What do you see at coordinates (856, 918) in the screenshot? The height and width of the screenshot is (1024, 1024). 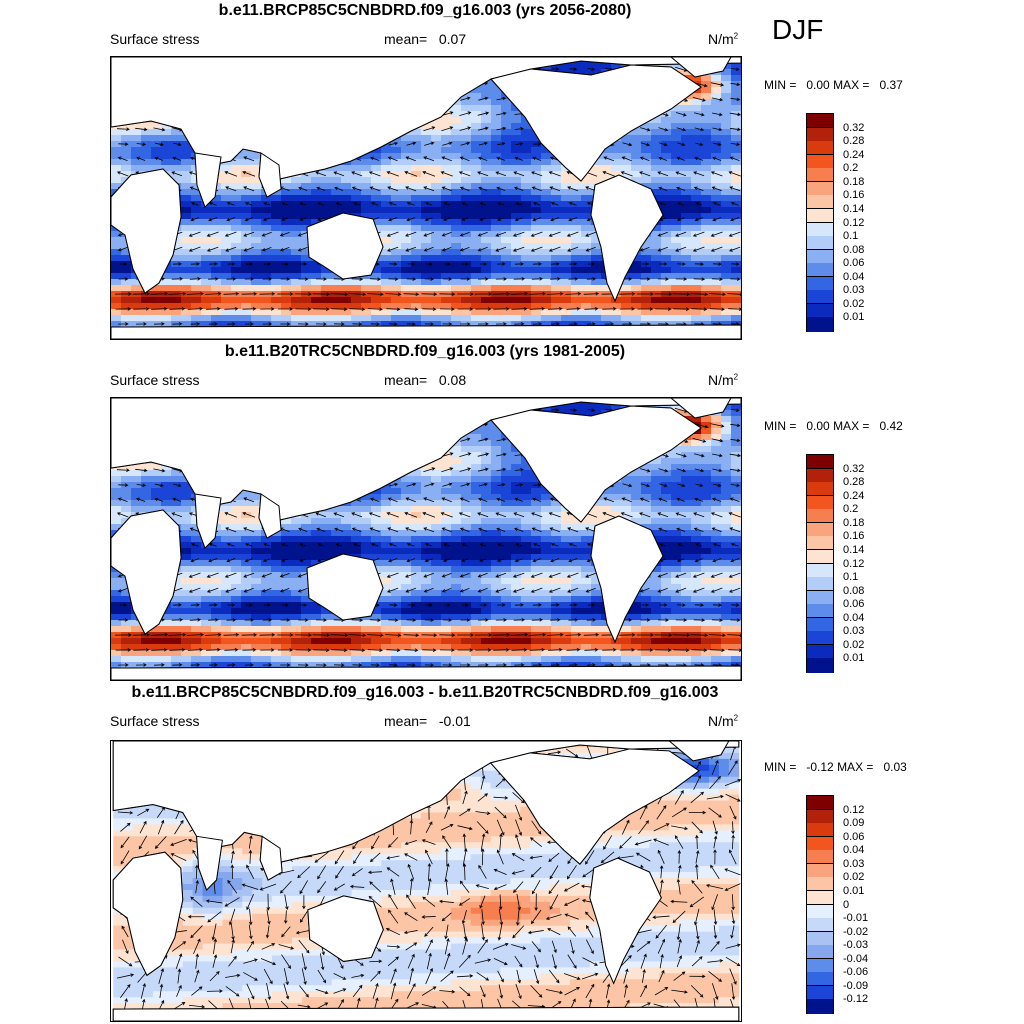 I see `panel-3-colorbar-tick-label: -0.01` at bounding box center [856, 918].